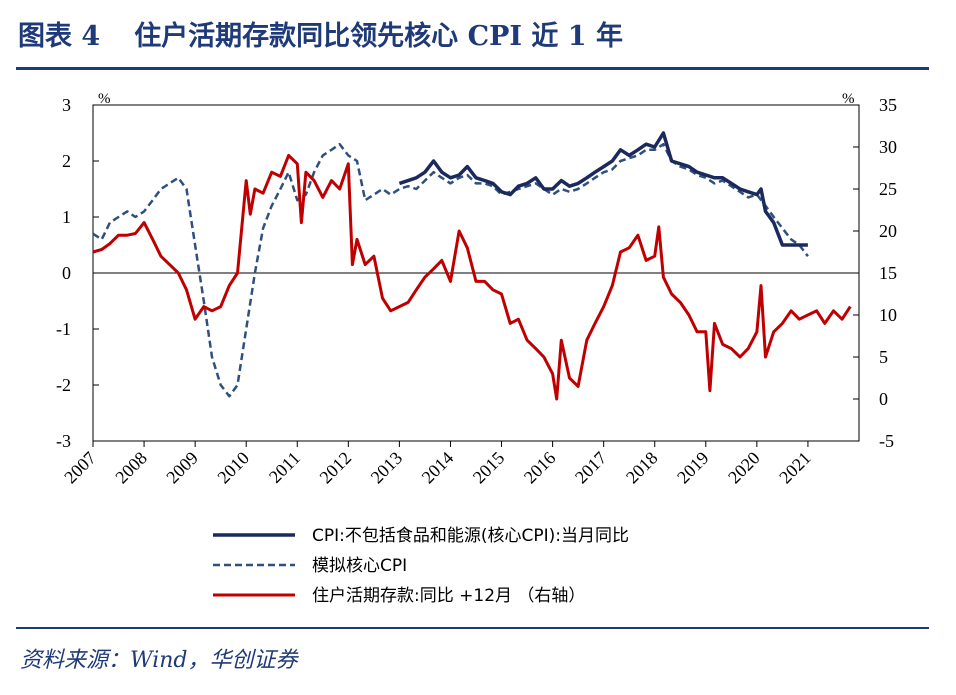  Describe the element at coordinates (66, 217) in the screenshot. I see `left-tick-label: 1` at that location.